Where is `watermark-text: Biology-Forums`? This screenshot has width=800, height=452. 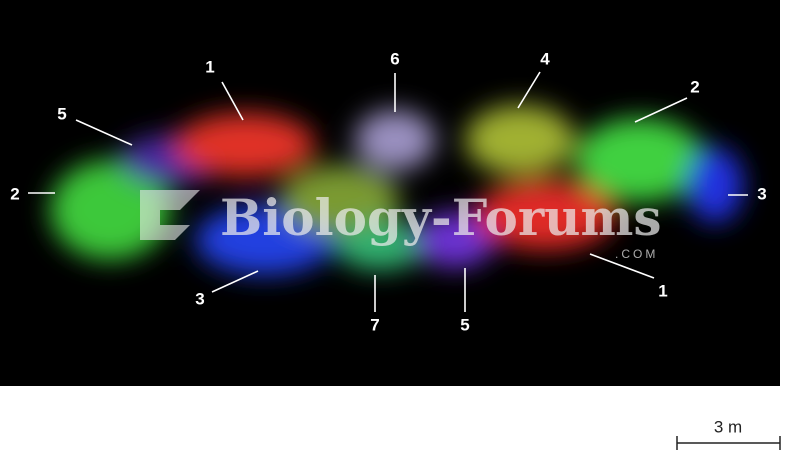
watermark-text: Biology-Forums is located at coordinates (441, 217).